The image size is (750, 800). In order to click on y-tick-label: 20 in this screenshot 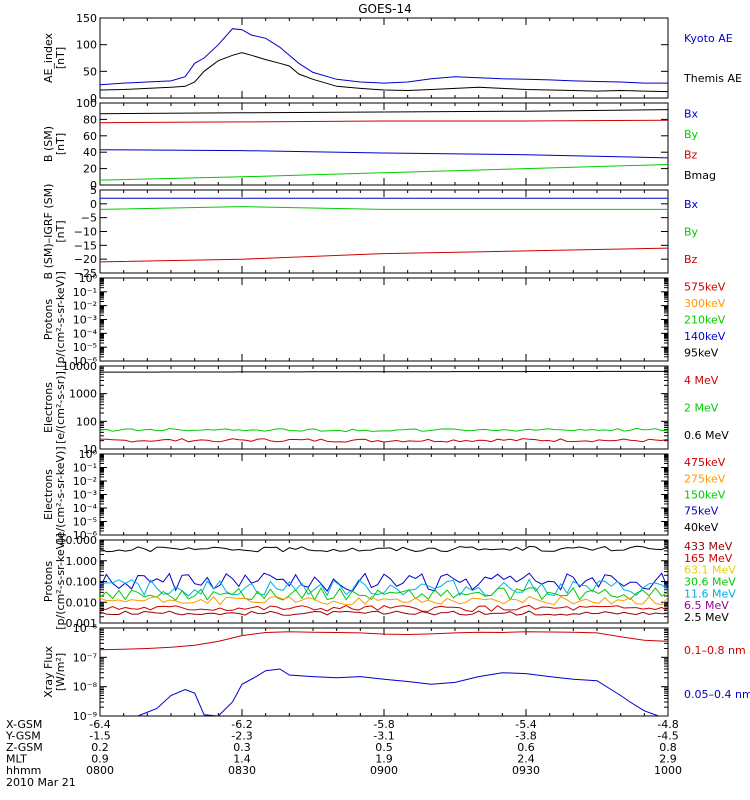, I will do `click(90, 169)`.